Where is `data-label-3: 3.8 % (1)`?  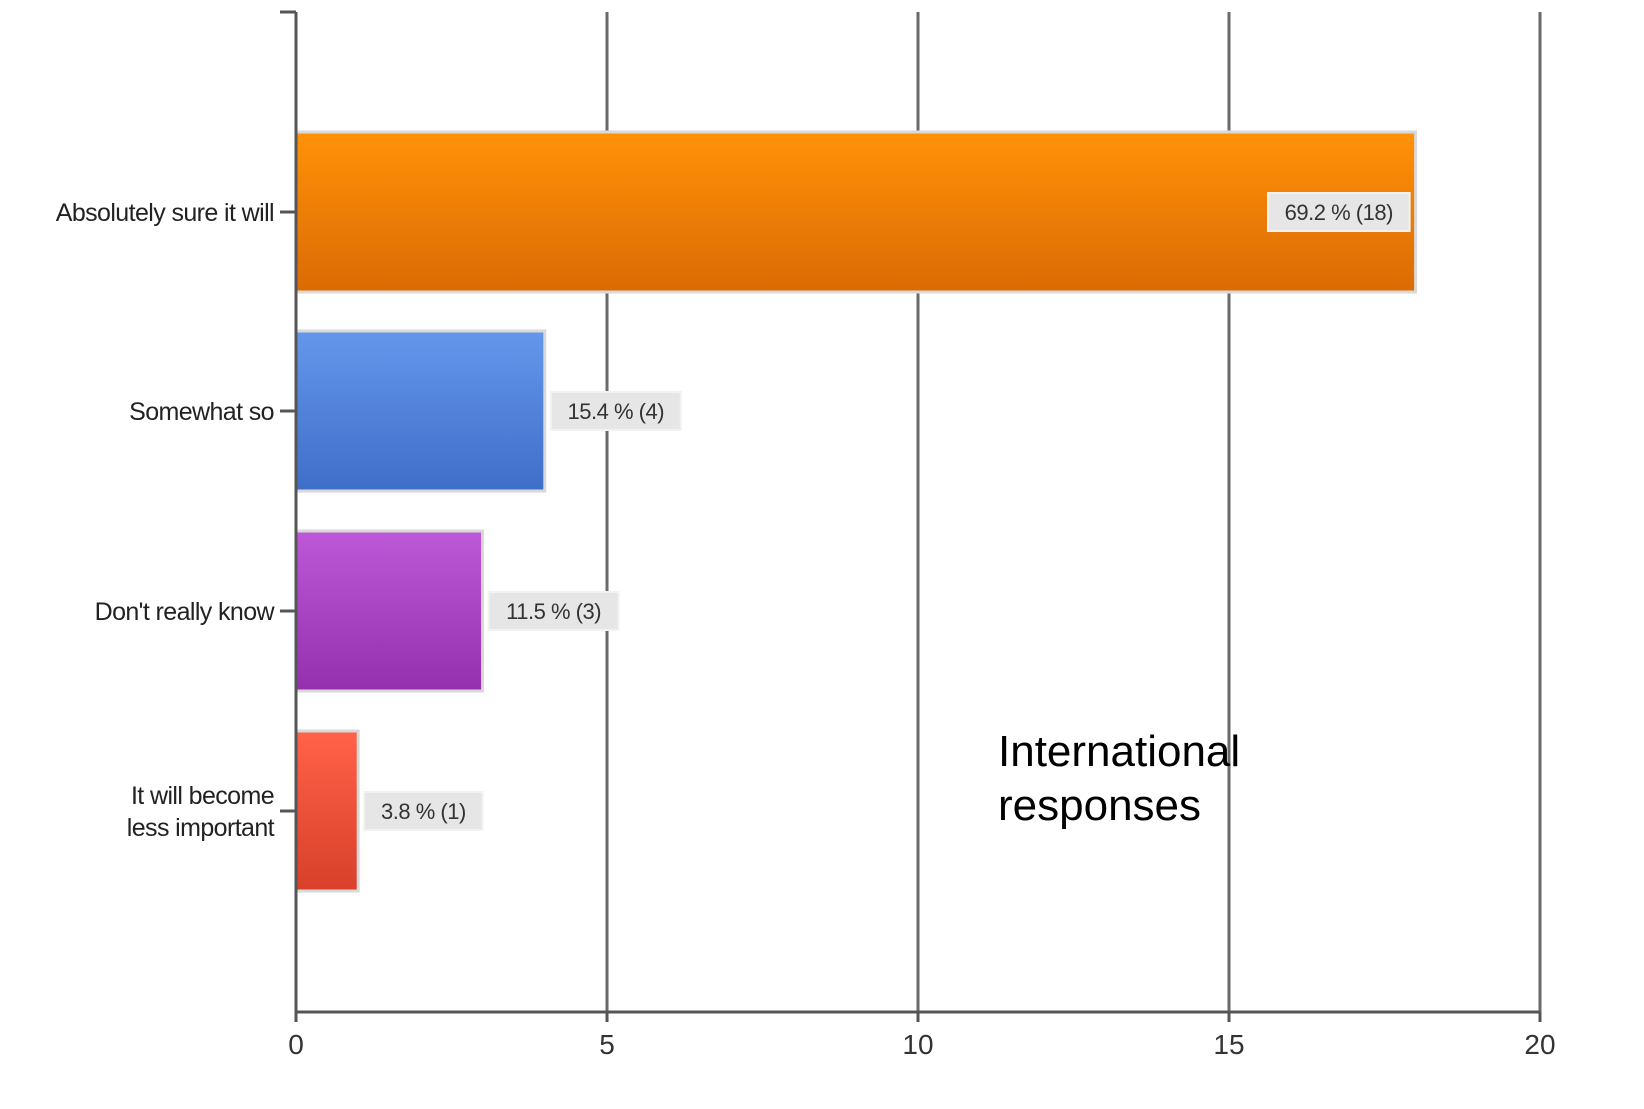 data-label-3: 3.8 % (1) is located at coordinates (423, 811).